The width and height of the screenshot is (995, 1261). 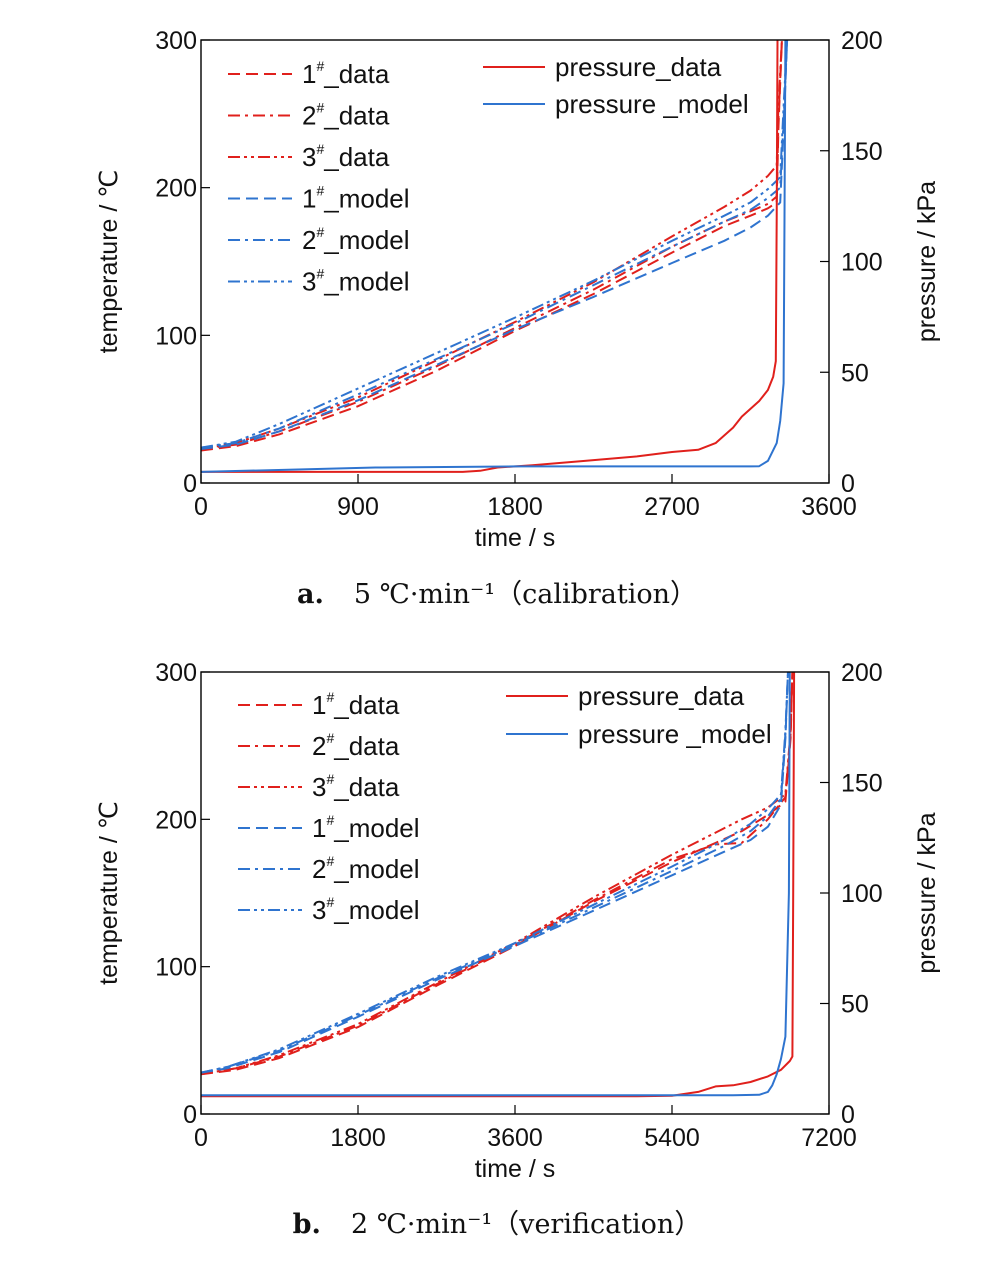 I want to click on figure-caption: b. 2 ℃·min⁻¹（verification）, so click(x=497, y=1224).